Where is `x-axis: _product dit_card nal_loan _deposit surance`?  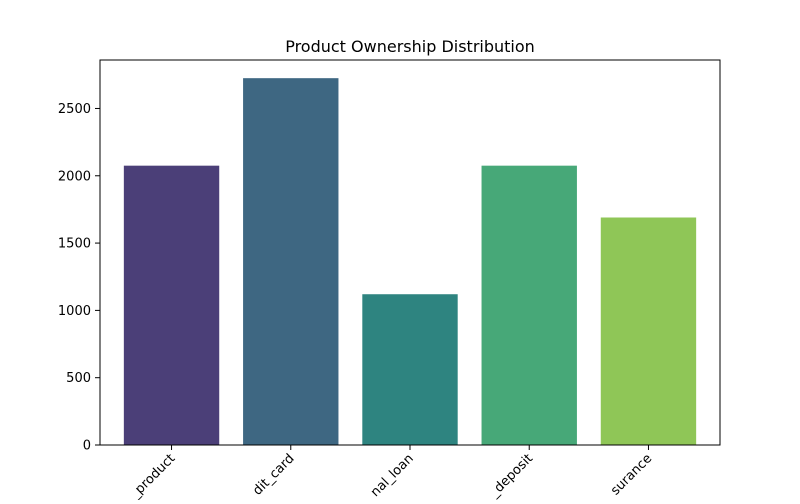
x-axis: _product dit_card nal_loan _deposit surance is located at coordinates (391, 473).